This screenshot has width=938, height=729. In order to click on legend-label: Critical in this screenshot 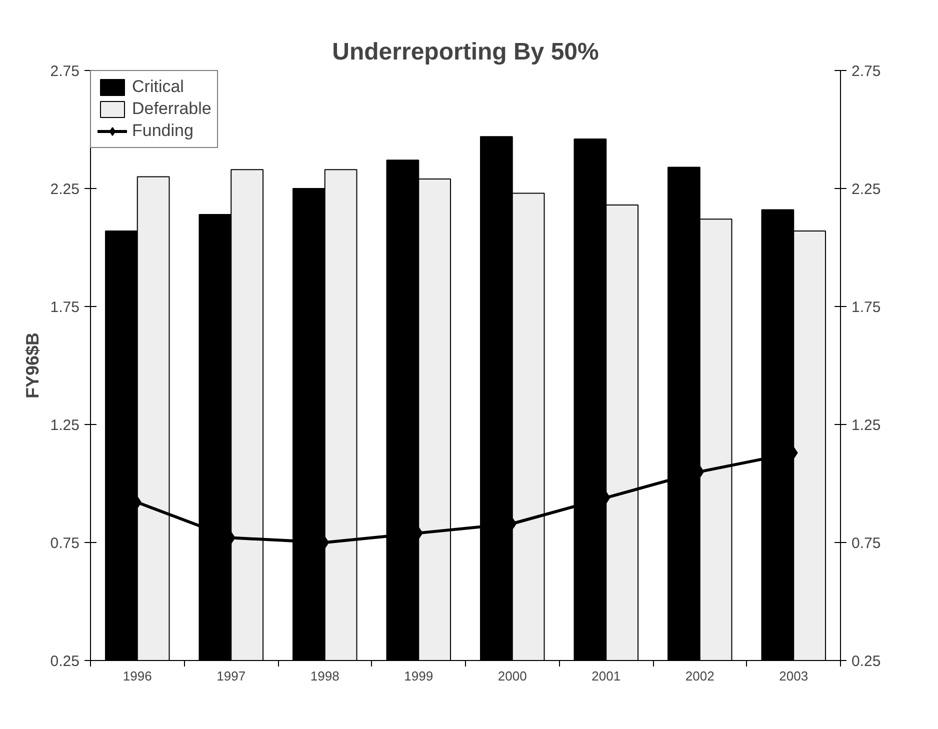, I will do `click(158, 87)`.